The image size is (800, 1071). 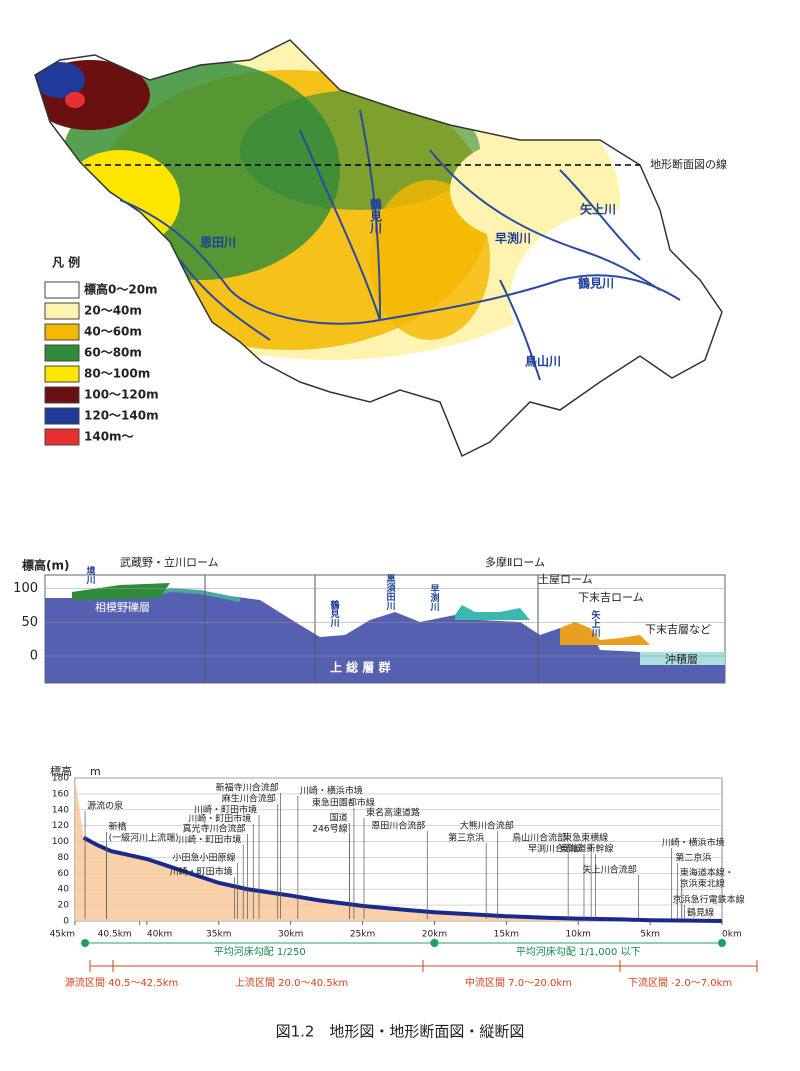 What do you see at coordinates (29, 622) in the screenshot?
I see `y-tick-label: 50` at bounding box center [29, 622].